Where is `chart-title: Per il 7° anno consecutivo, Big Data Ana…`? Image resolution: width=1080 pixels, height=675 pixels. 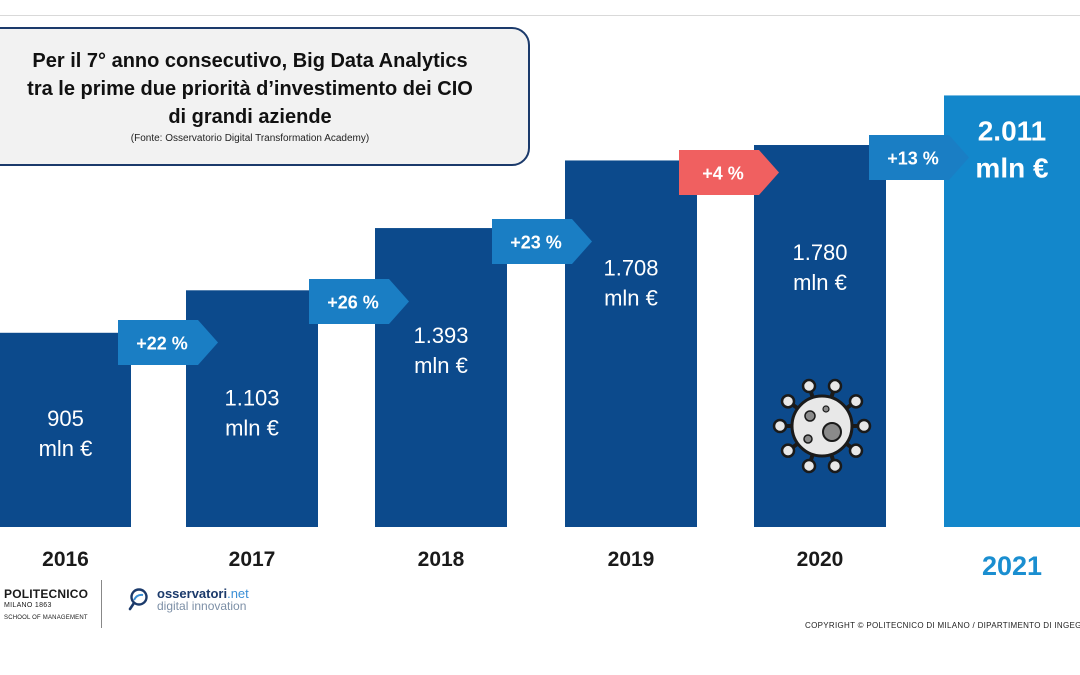
chart-title: Per il 7° anno consecutivo, Big Data Ana… is located at coordinates (250, 89).